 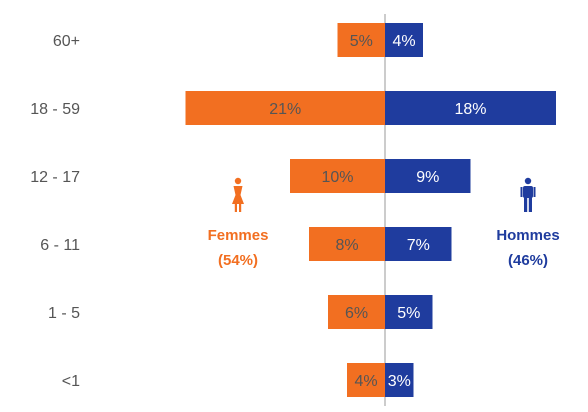 I want to click on male-person-icon, so click(x=528, y=194).